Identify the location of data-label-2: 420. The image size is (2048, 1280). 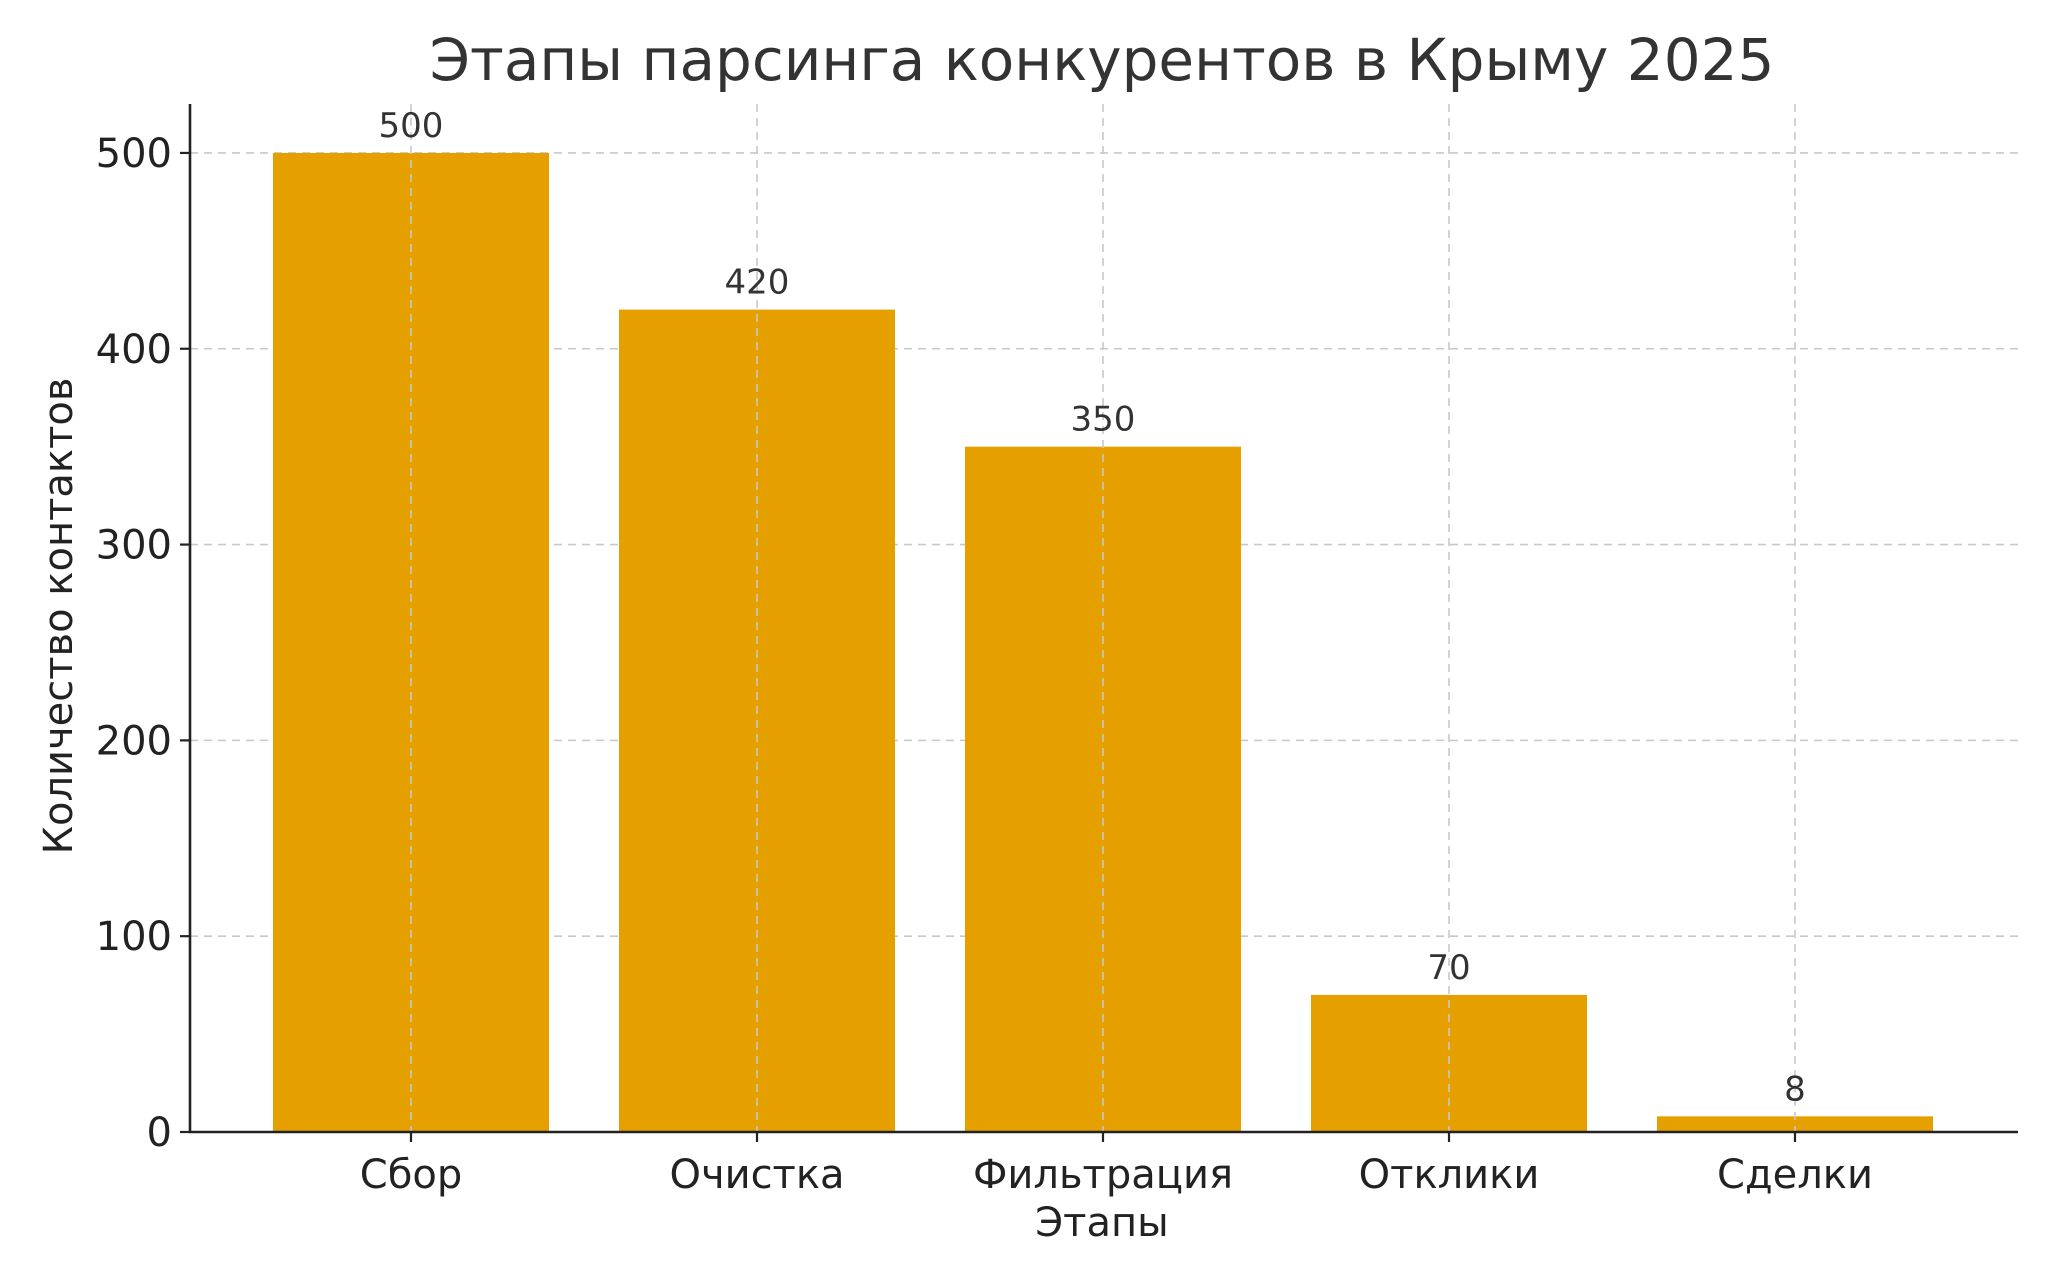
(757, 283).